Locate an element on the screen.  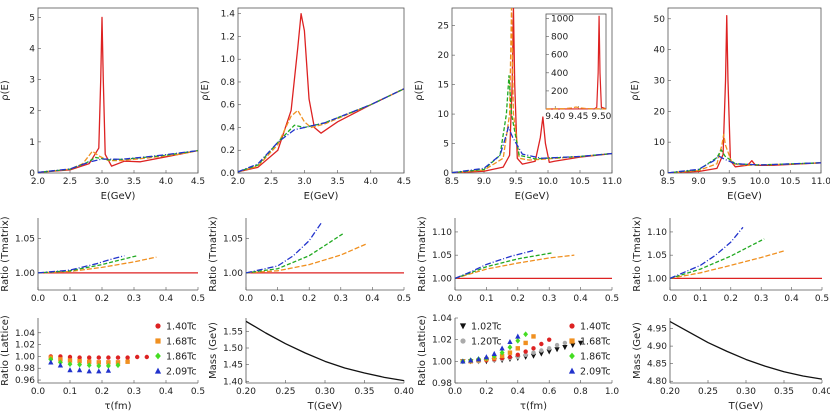
y-tick-label: 15 is located at coordinates (443, 86).